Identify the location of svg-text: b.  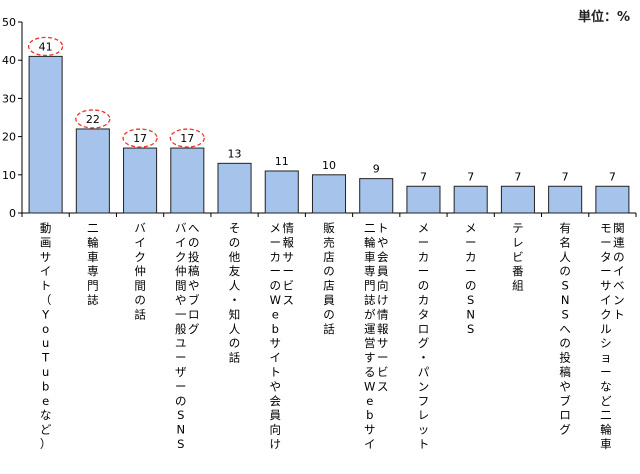
(275, 329).